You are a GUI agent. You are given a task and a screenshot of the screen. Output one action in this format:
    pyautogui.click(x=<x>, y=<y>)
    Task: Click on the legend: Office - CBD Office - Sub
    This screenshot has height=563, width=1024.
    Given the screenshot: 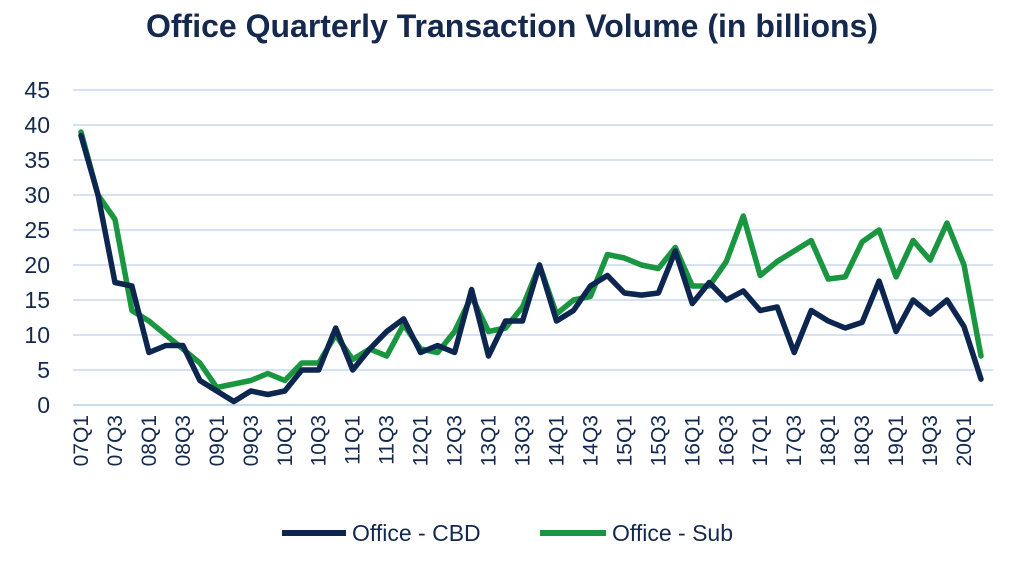 What is the action you would take?
    pyautogui.click(x=507, y=533)
    